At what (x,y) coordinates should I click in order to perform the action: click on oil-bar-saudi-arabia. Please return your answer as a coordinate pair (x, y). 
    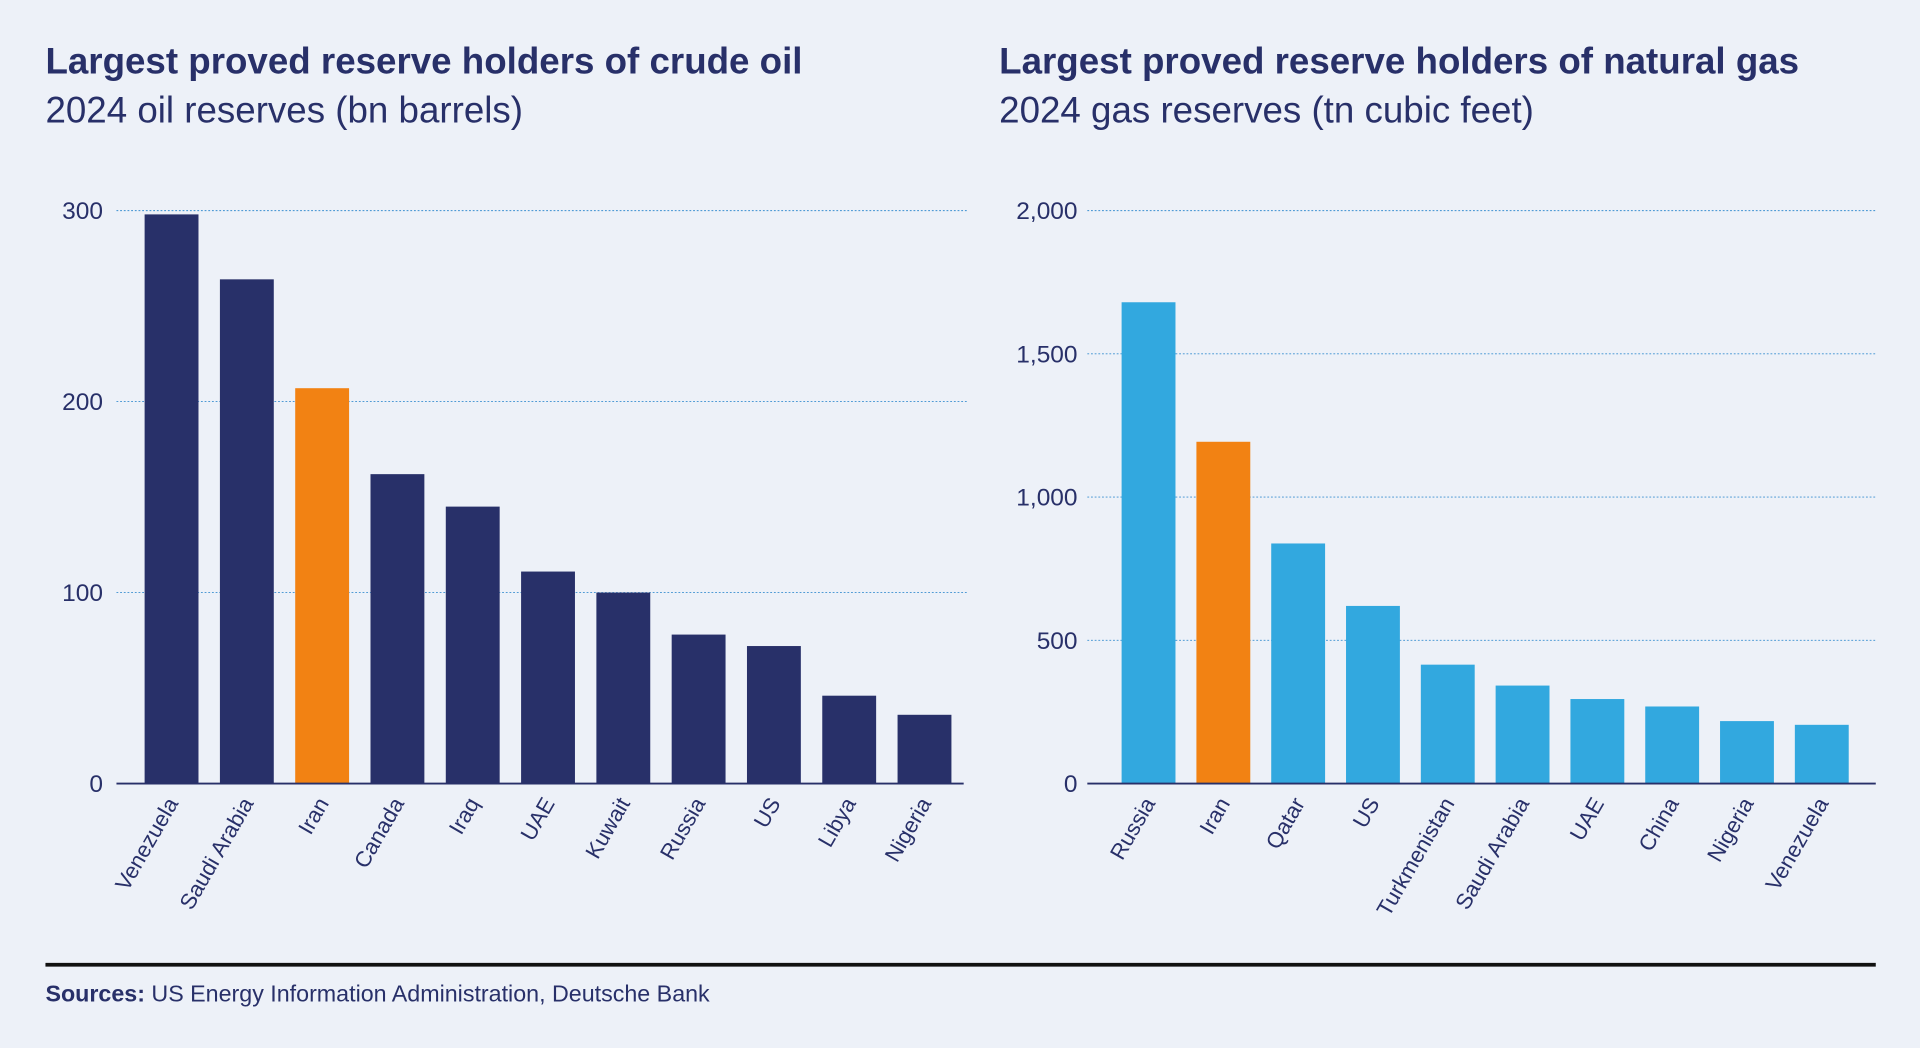
    Looking at the image, I should click on (246, 531).